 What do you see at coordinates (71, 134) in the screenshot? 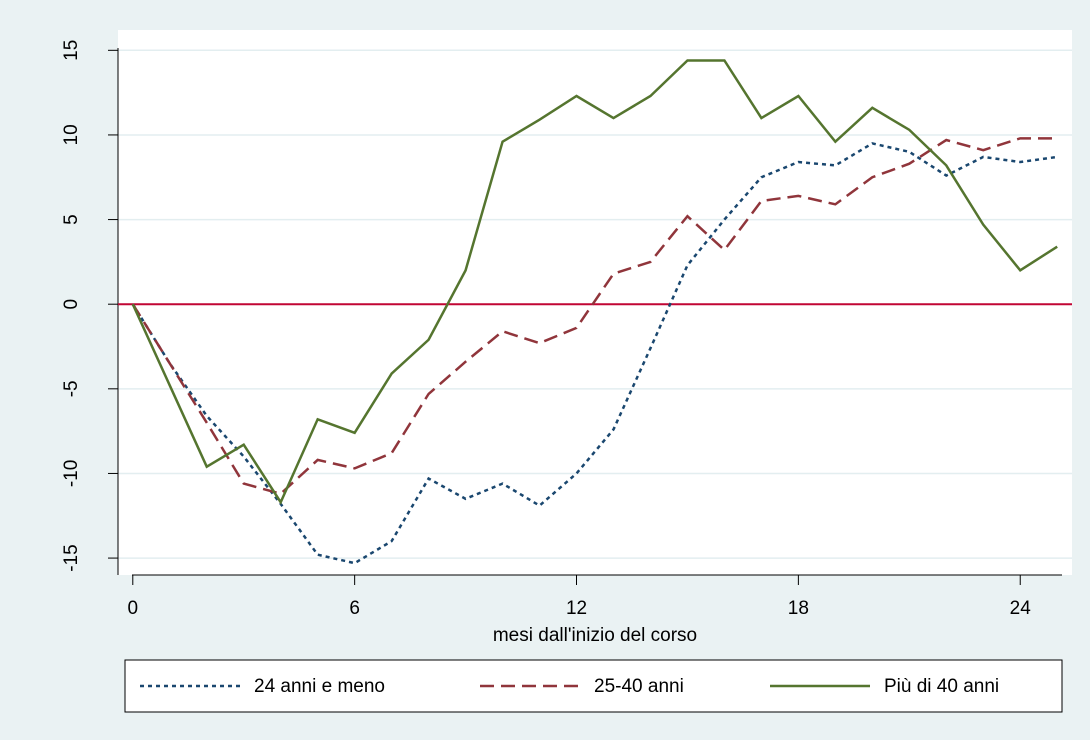
I see `y-tick-label: 10` at bounding box center [71, 134].